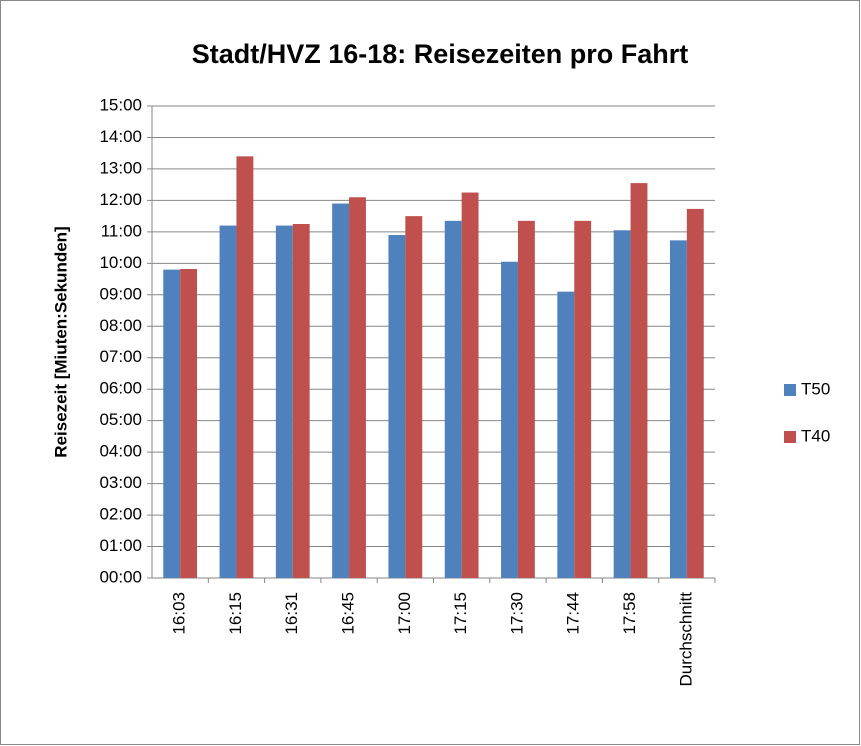 The width and height of the screenshot is (861, 746). I want to click on y-tick-label: 15:00, so click(120, 104).